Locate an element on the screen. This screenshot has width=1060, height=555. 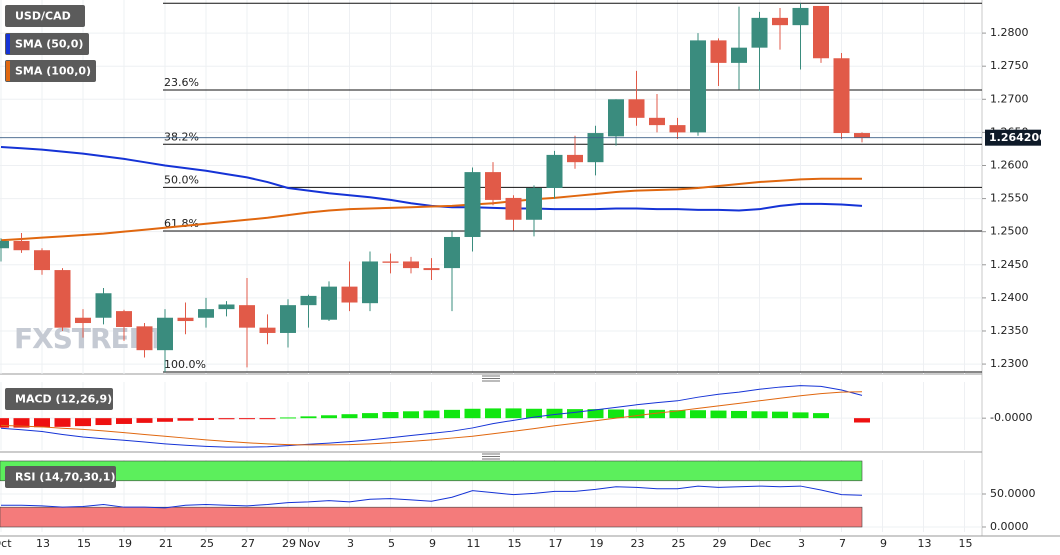
tag-text: SMA (50,0) is located at coordinates (49, 44).